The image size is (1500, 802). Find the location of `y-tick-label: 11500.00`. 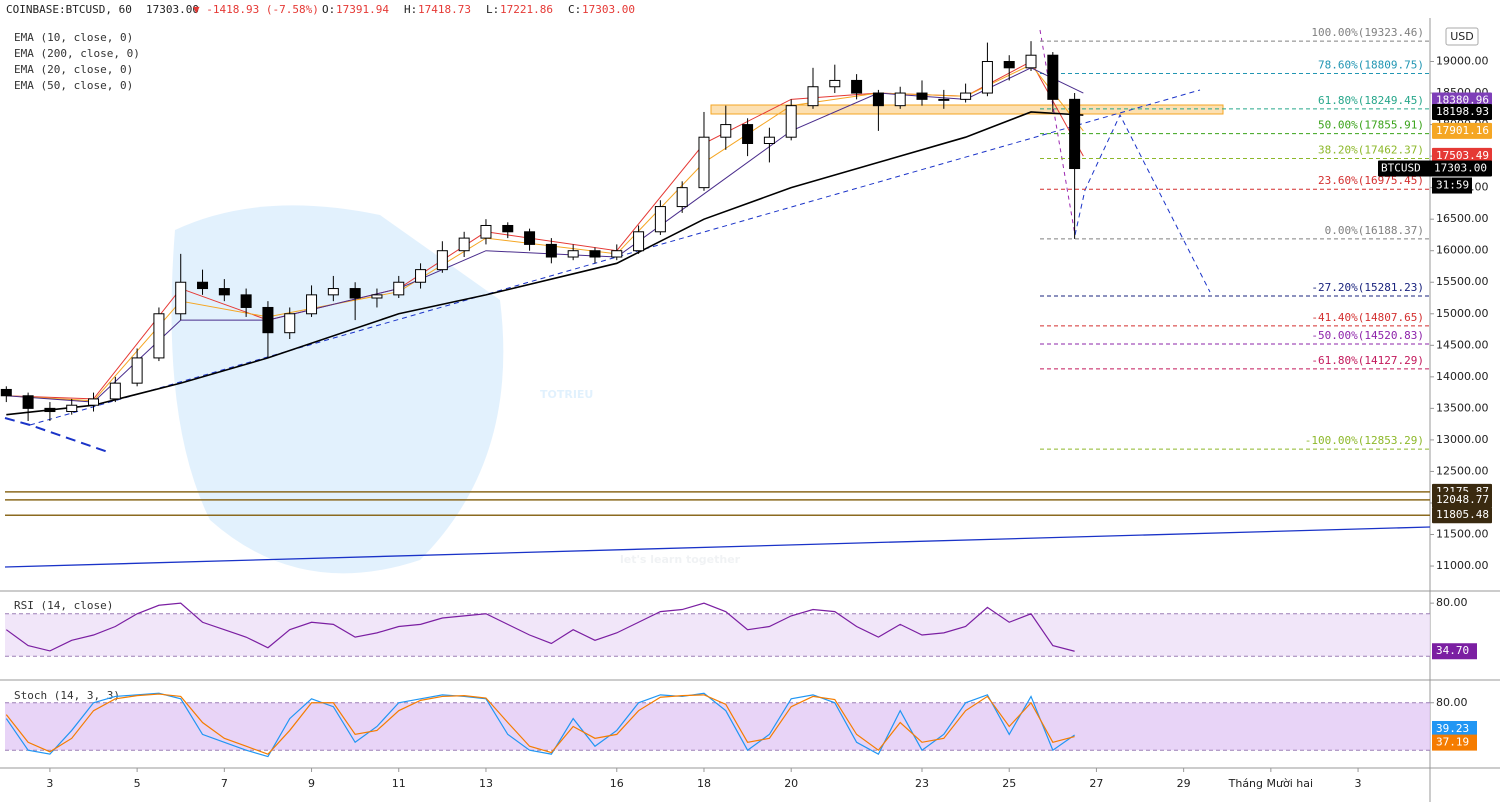

y-tick-label: 11500.00 is located at coordinates (1462, 534).